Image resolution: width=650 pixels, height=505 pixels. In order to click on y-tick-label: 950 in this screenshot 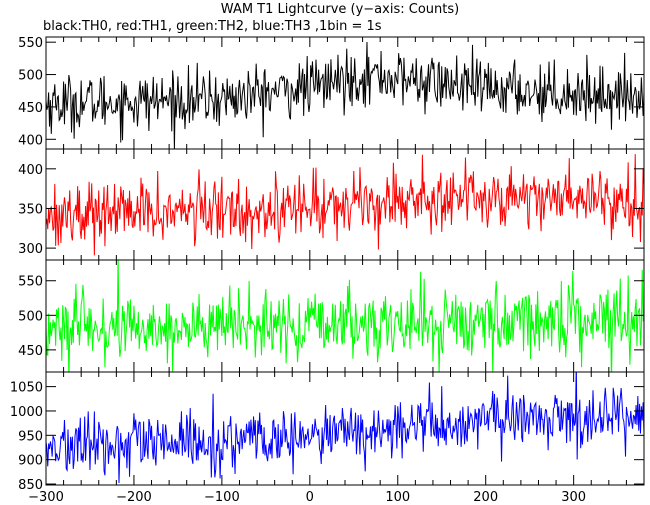, I will do `click(30, 436)`.